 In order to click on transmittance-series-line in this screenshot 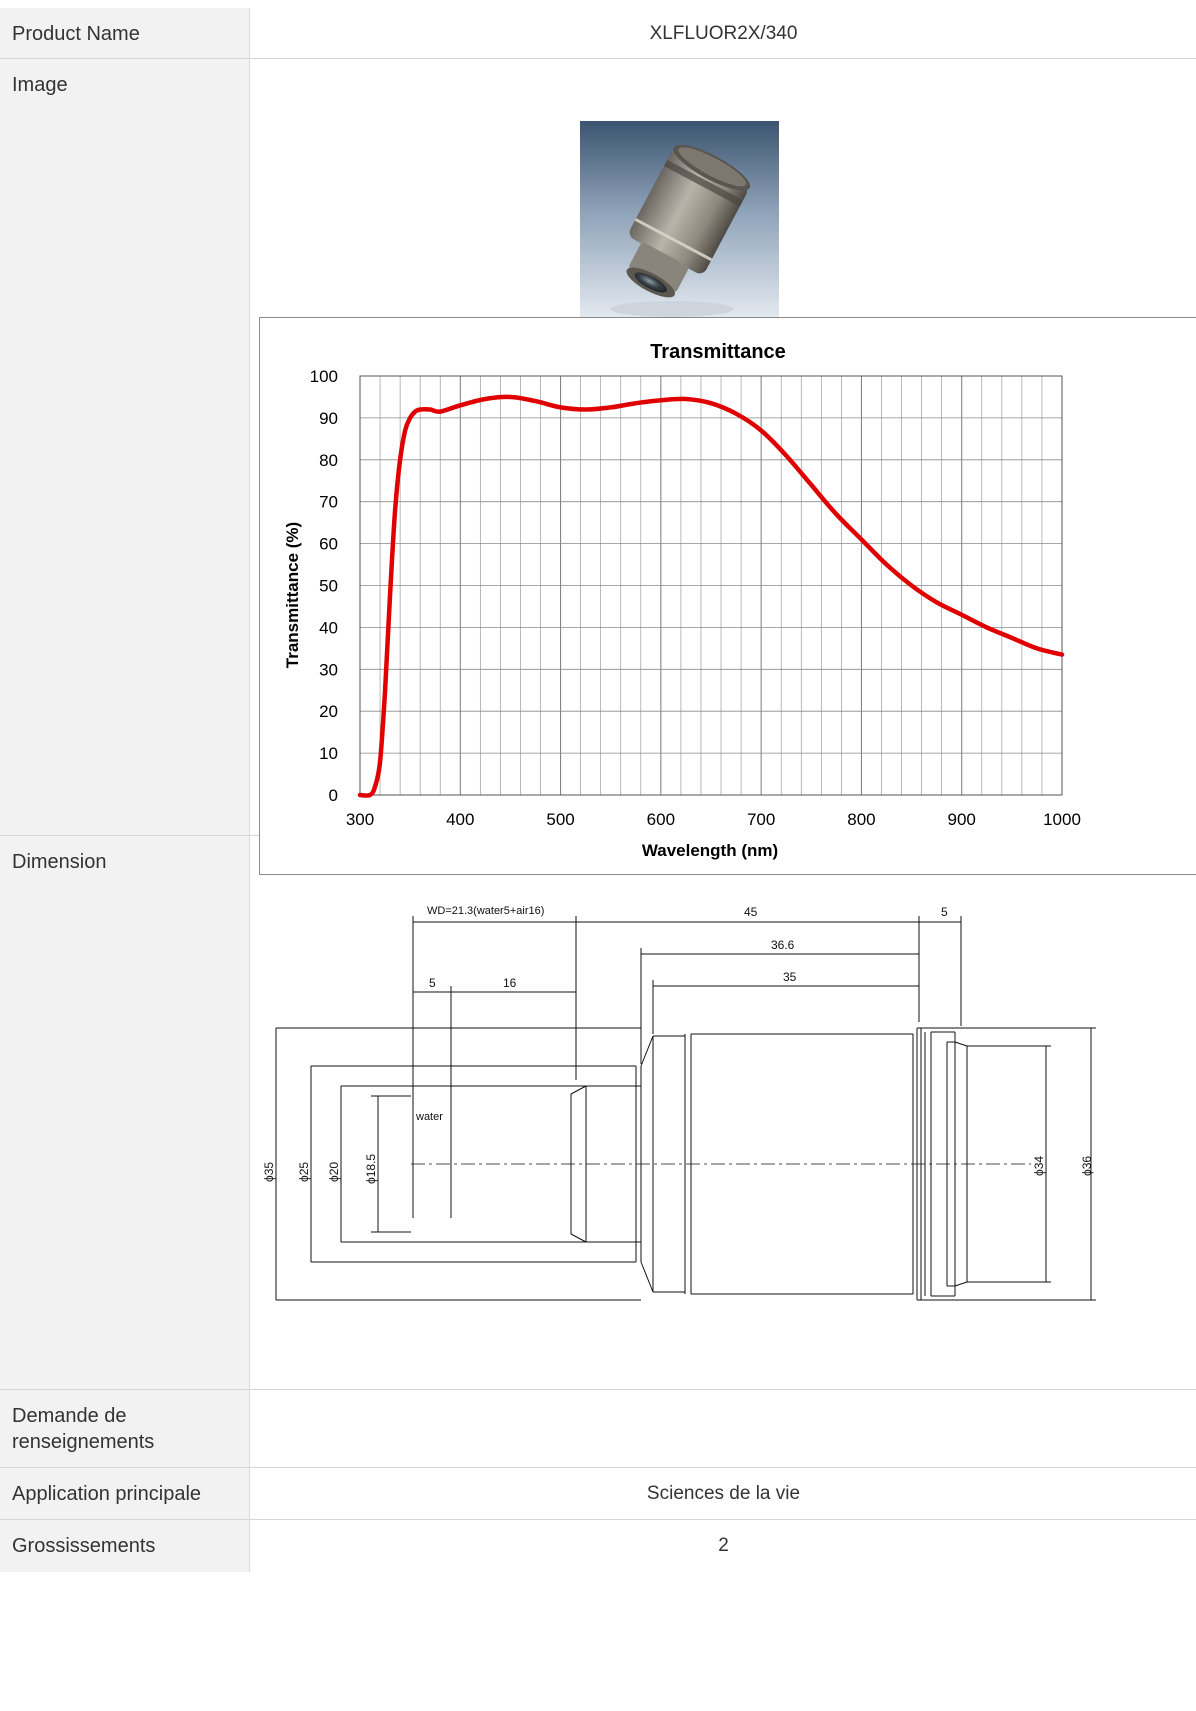, I will do `click(711, 596)`.